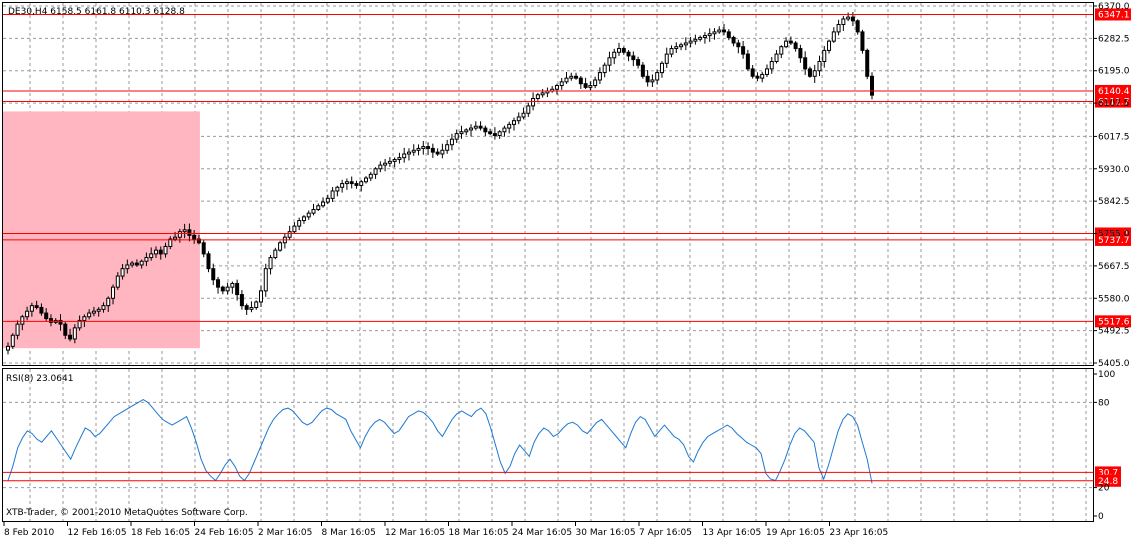 The image size is (1132, 539). Describe the element at coordinates (567, 90) in the screenshot. I see `price-level: 6140.4` at that location.